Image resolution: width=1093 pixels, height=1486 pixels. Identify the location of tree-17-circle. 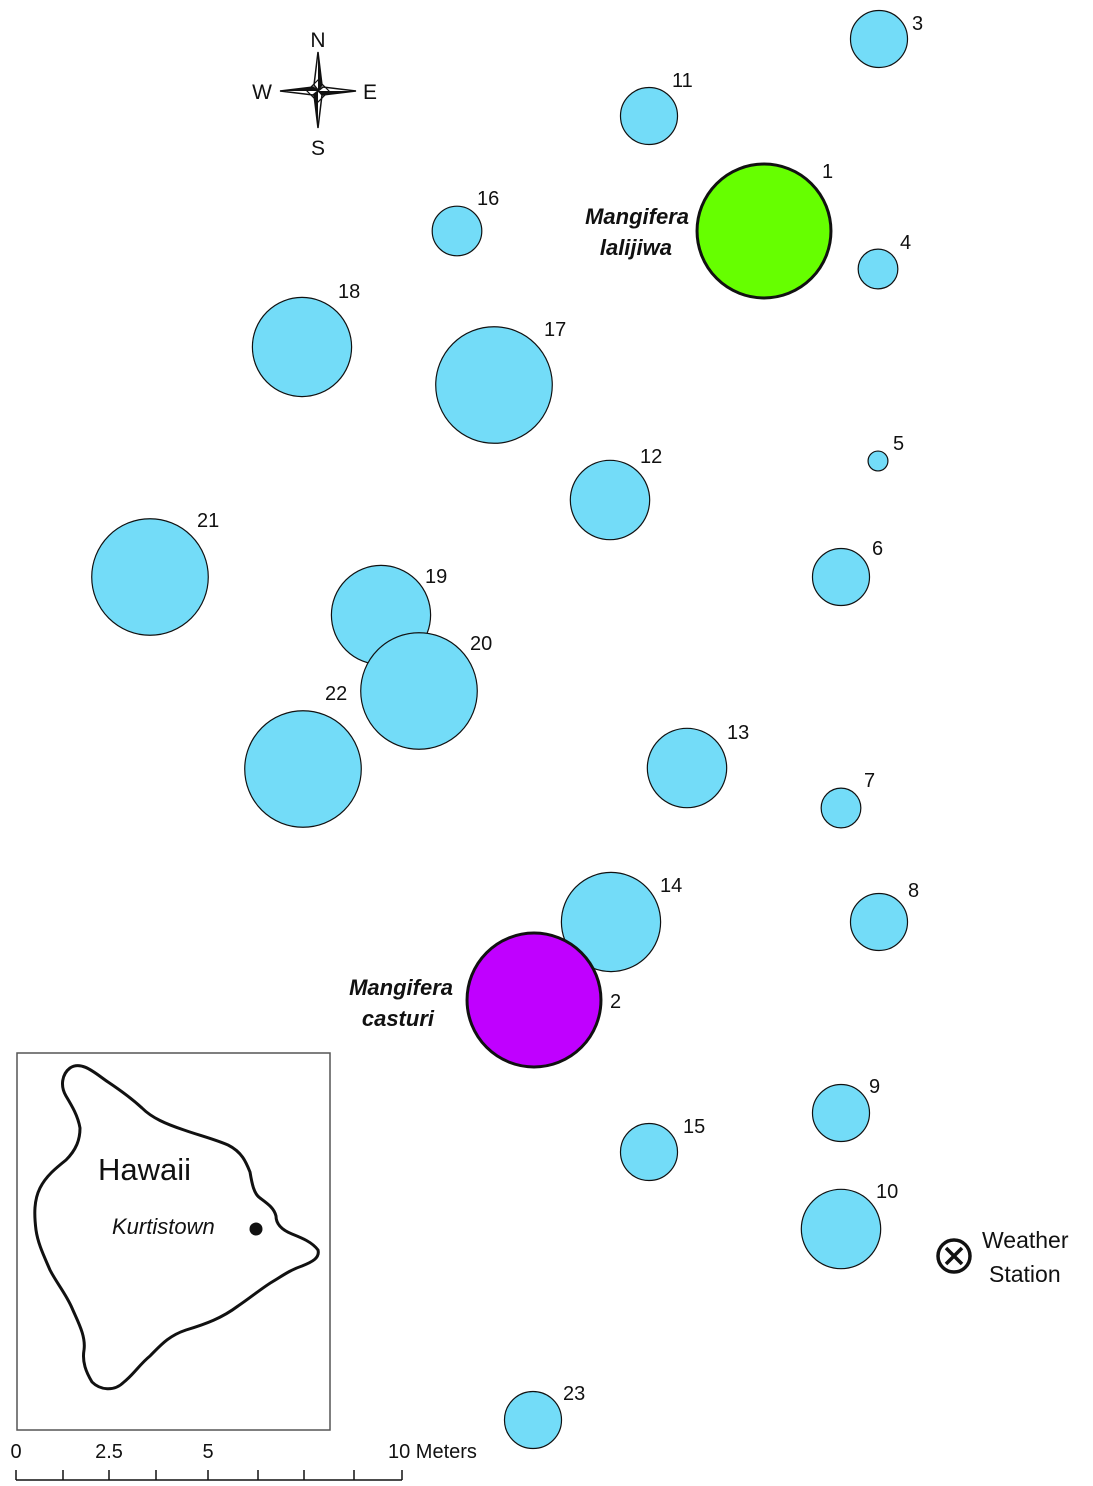
(494, 385).